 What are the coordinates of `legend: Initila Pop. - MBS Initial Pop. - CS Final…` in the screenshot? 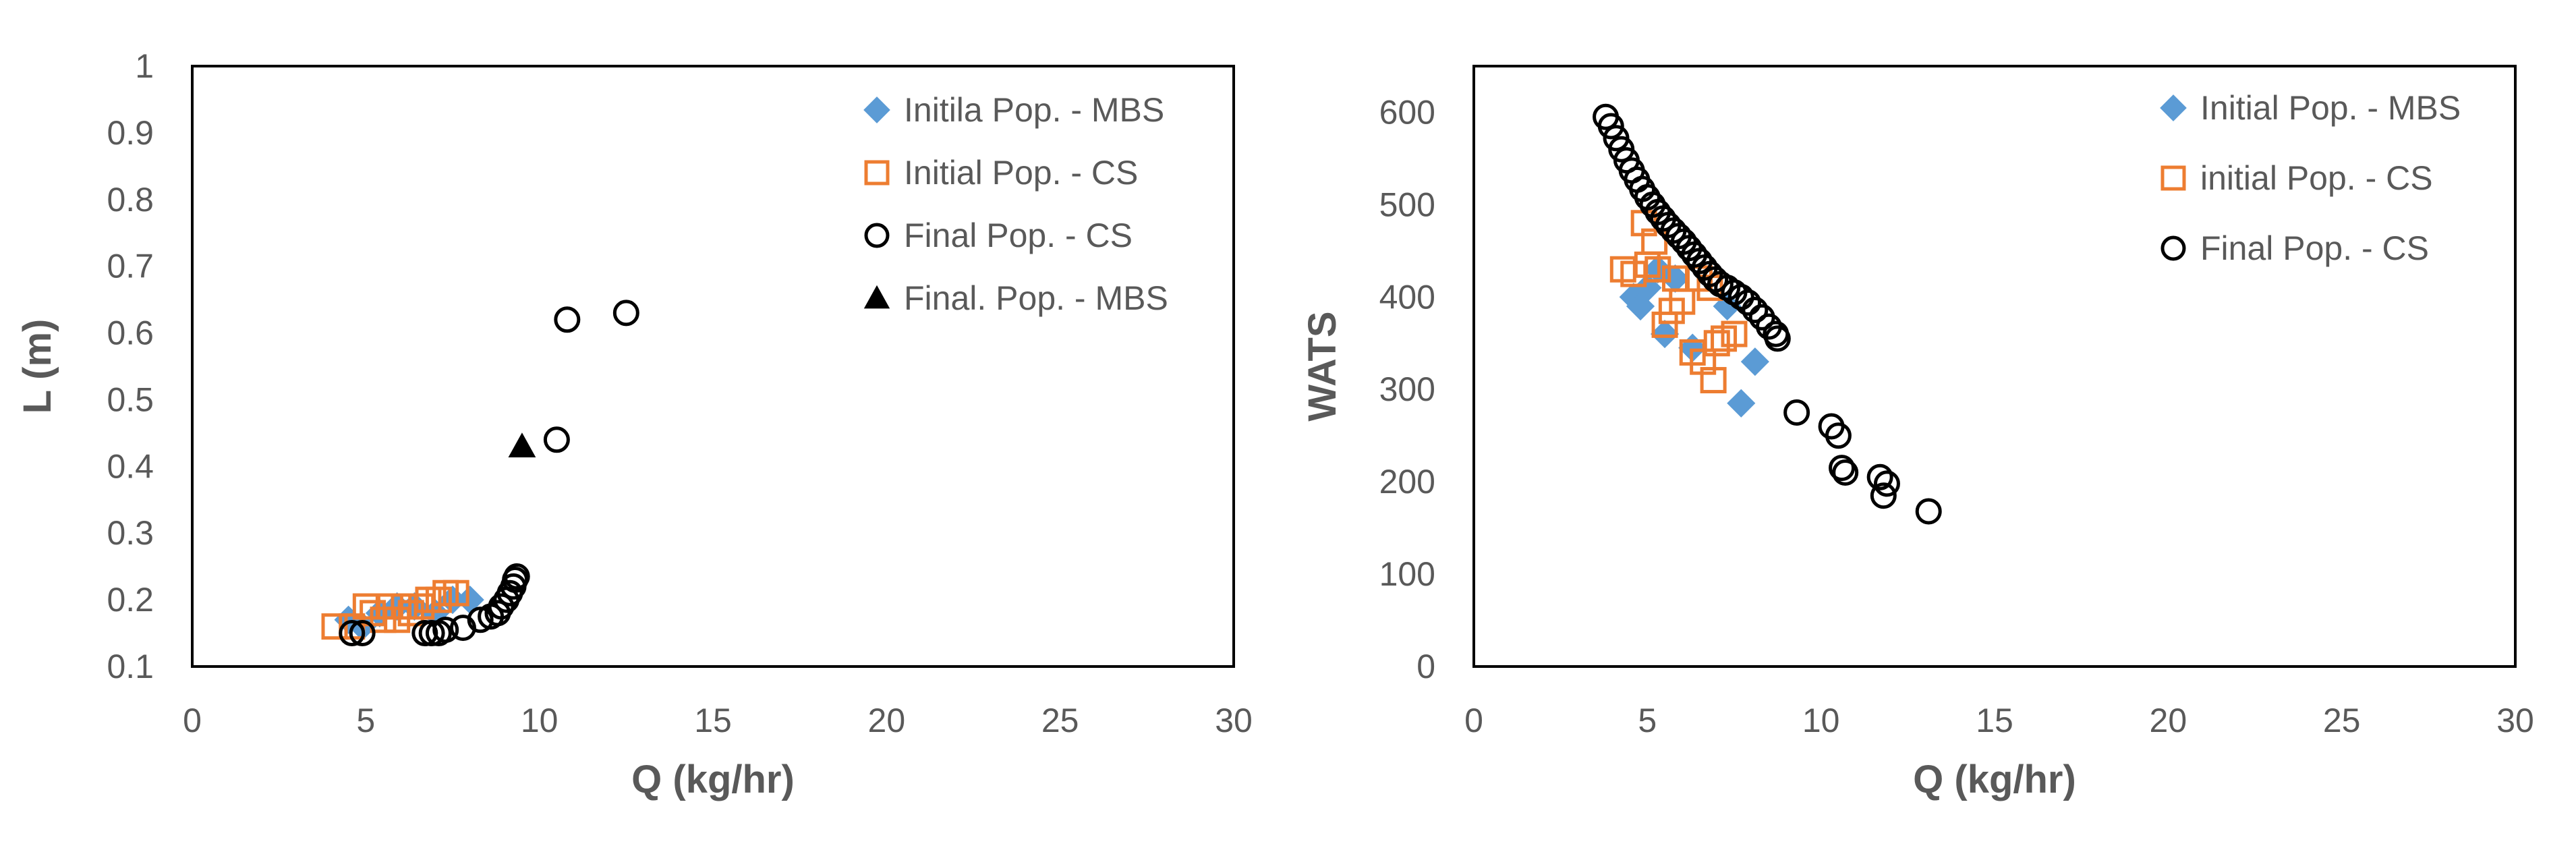 It's located at (1015, 204).